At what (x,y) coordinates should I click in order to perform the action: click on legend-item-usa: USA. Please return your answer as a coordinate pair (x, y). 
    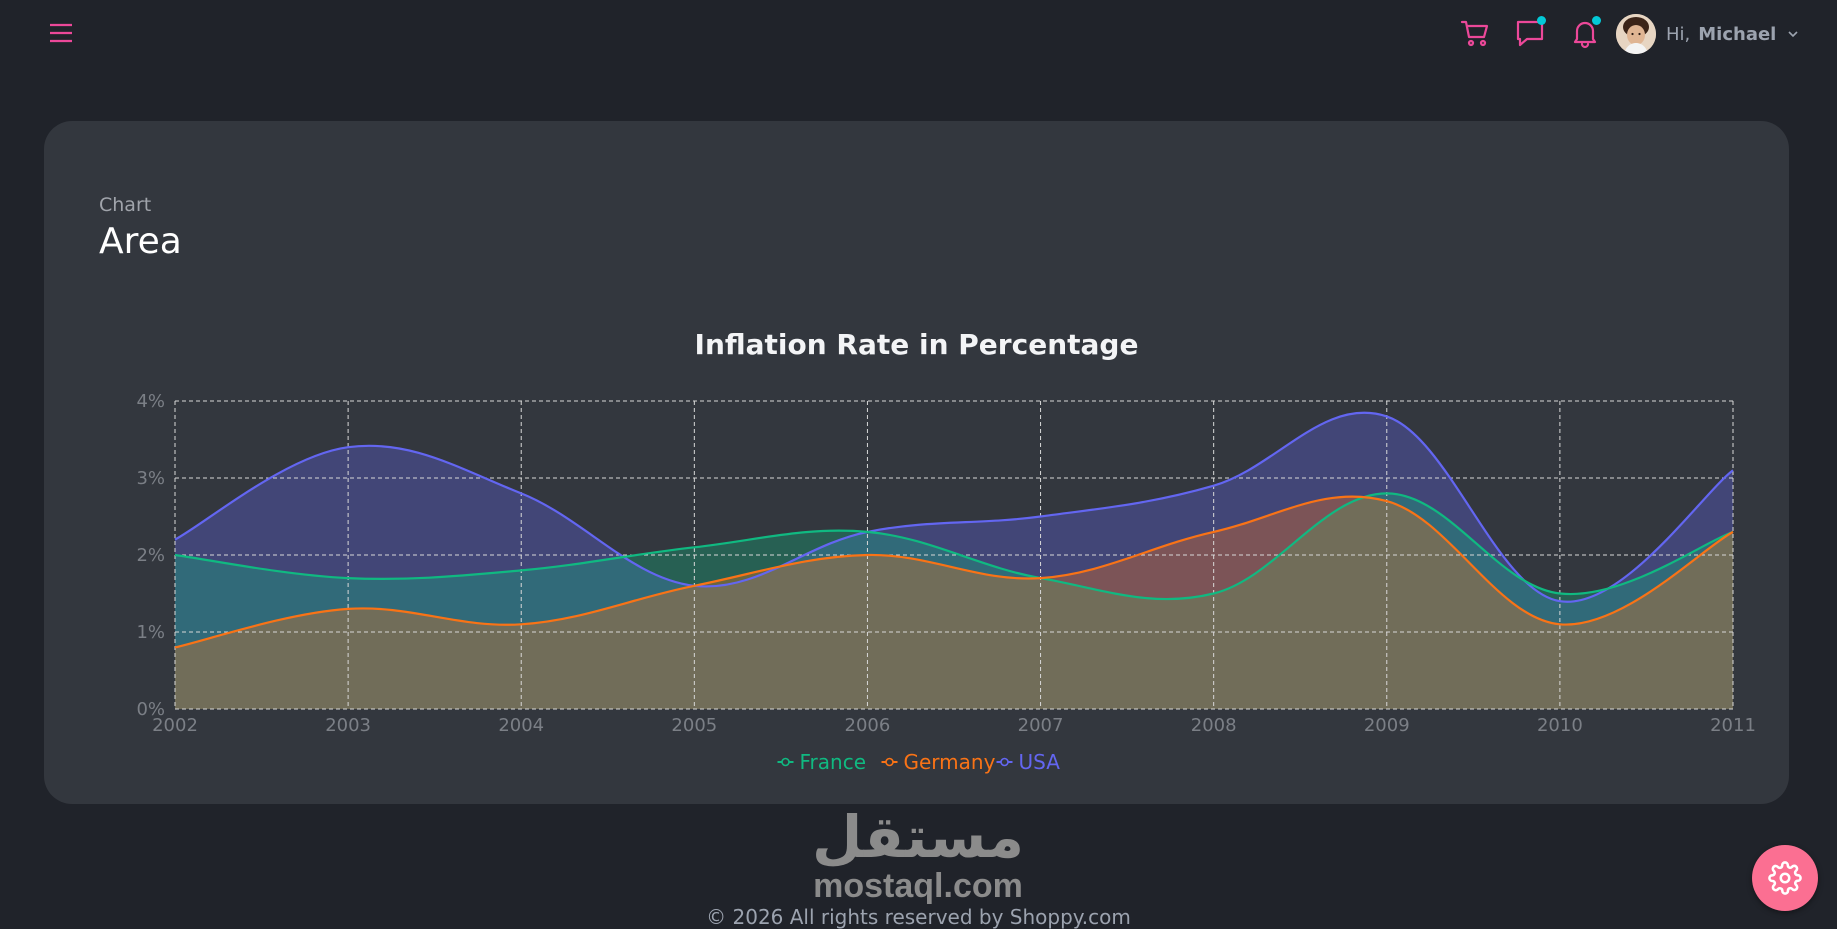
    Looking at the image, I should click on (1040, 762).